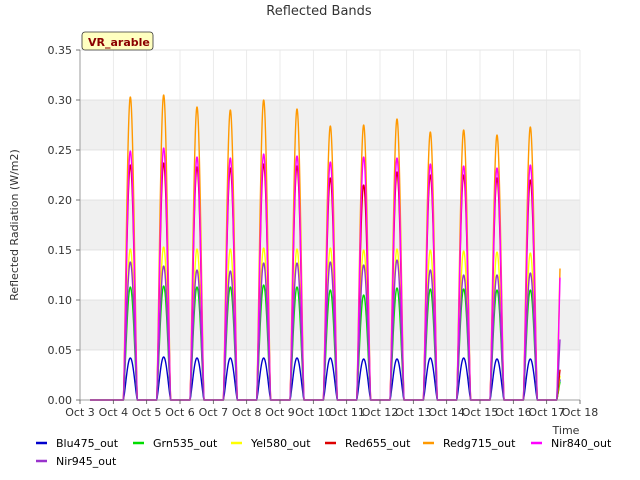 The image size is (640, 480). What do you see at coordinates (247, 412) in the screenshot?
I see `x-tick-label: Oct 8` at bounding box center [247, 412].